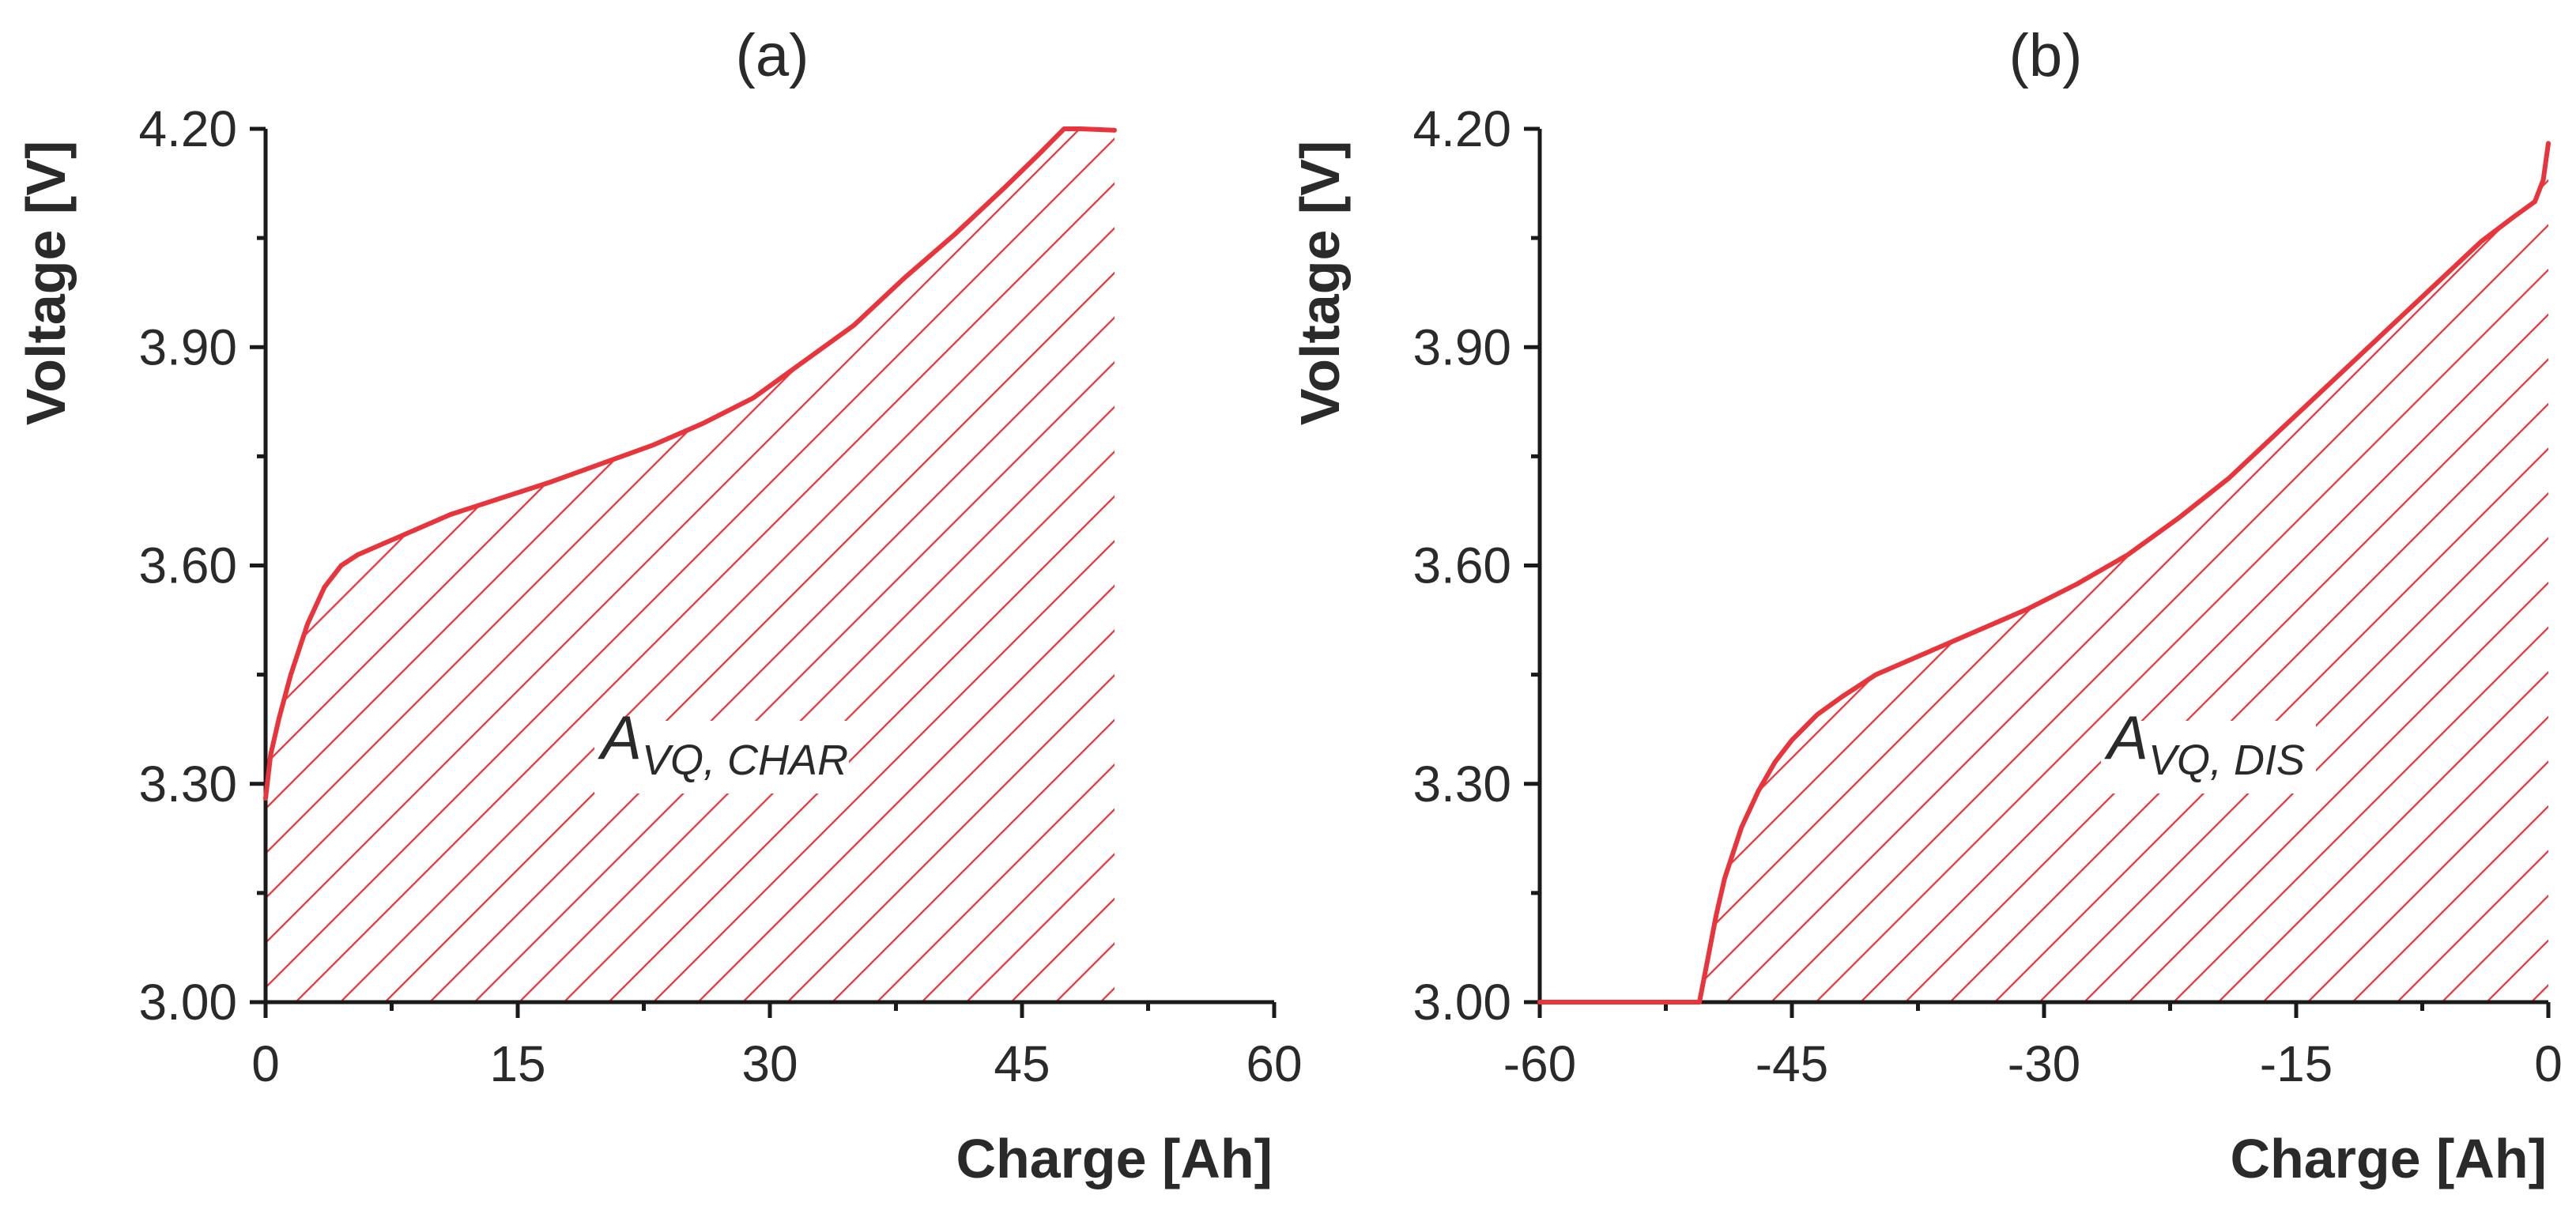 This screenshot has height=1210, width=2576. What do you see at coordinates (1022, 1063) in the screenshot?
I see `panel-a-x-tick-label: 45` at bounding box center [1022, 1063].